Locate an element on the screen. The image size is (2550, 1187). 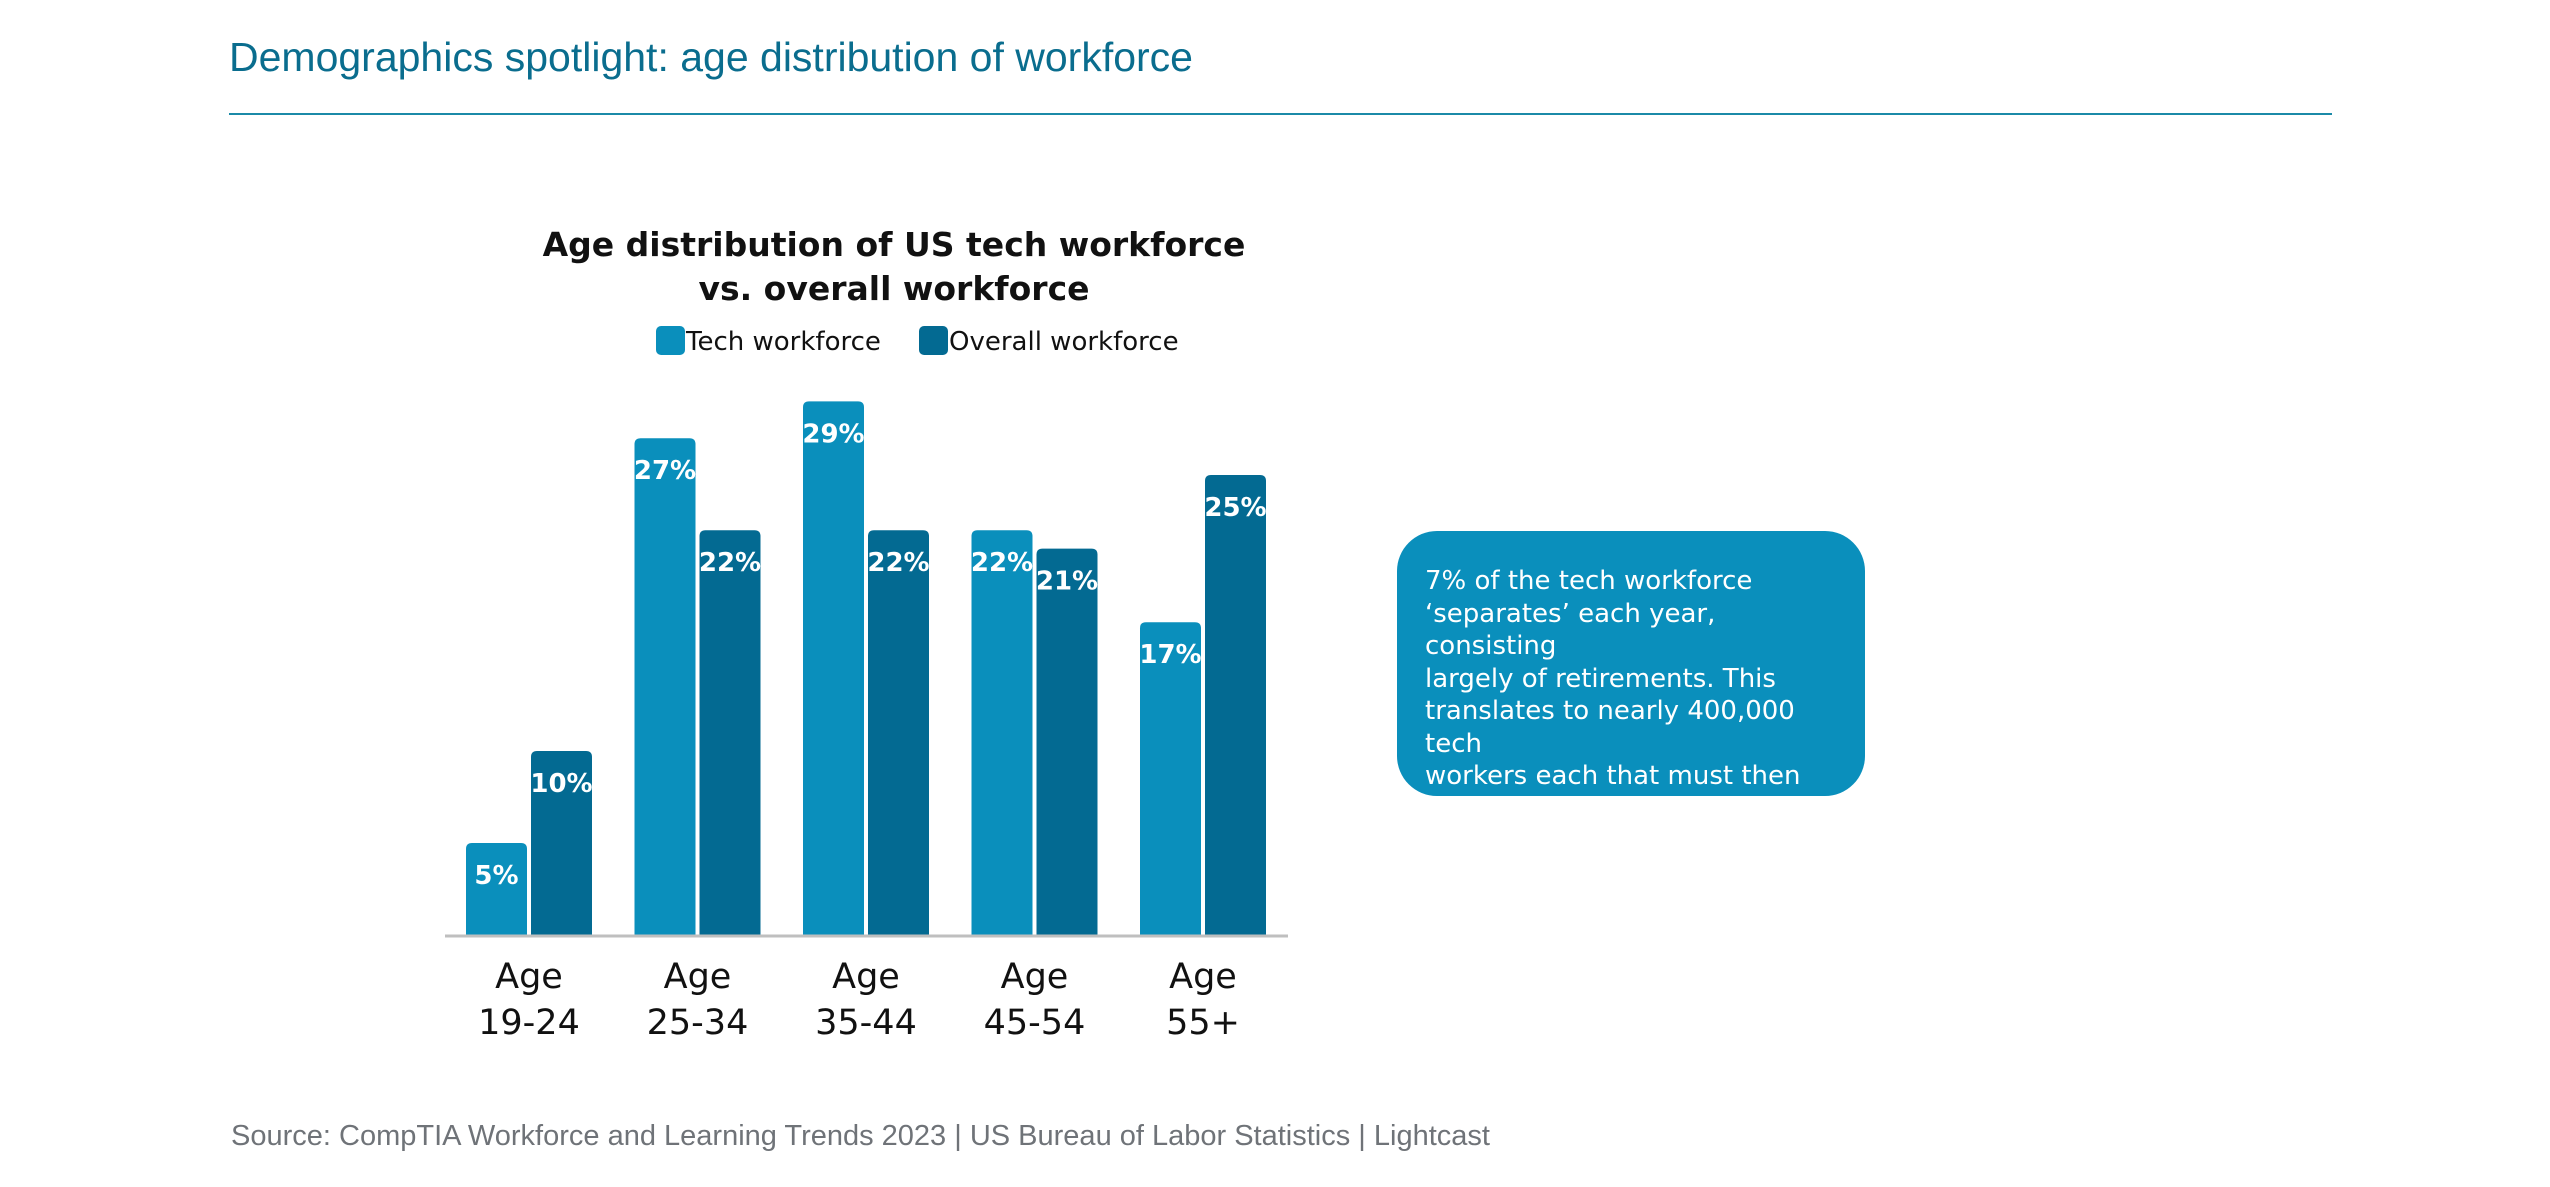
chart-legend: Tech workforce Overall workforce is located at coordinates (917, 341).